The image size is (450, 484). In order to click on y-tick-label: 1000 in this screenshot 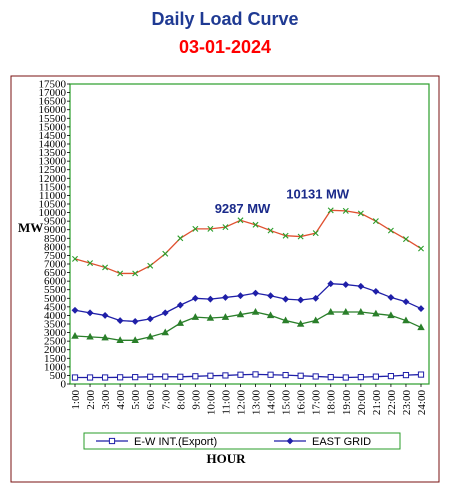, I will do `click(55, 367)`.